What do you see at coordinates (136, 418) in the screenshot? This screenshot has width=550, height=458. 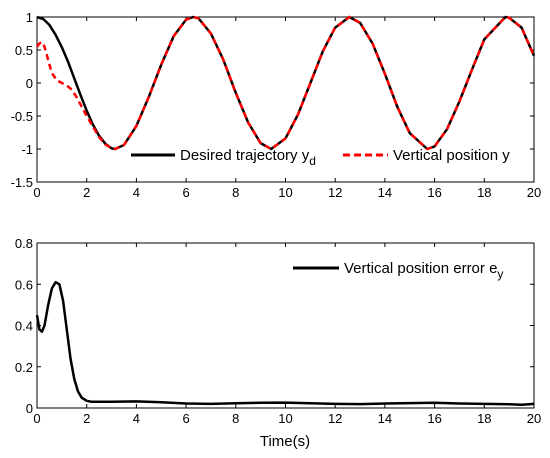 I see `bottom-x-tick-label: 4` at bounding box center [136, 418].